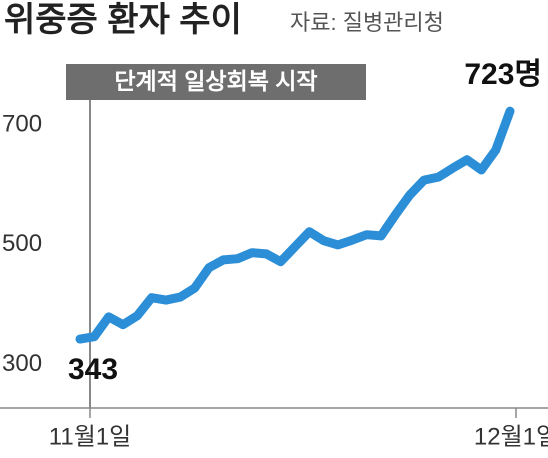 This screenshot has height=458, width=548. Describe the element at coordinates (93, 369) in the screenshot. I see `value-label: 343` at that location.